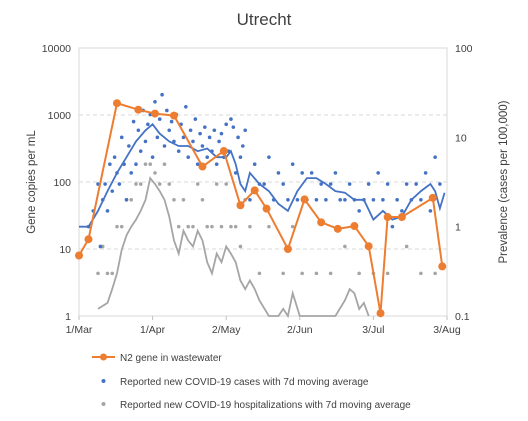 This screenshot has width=528, height=421. I want to click on x-tick-label: 1/Mar, so click(79, 330).